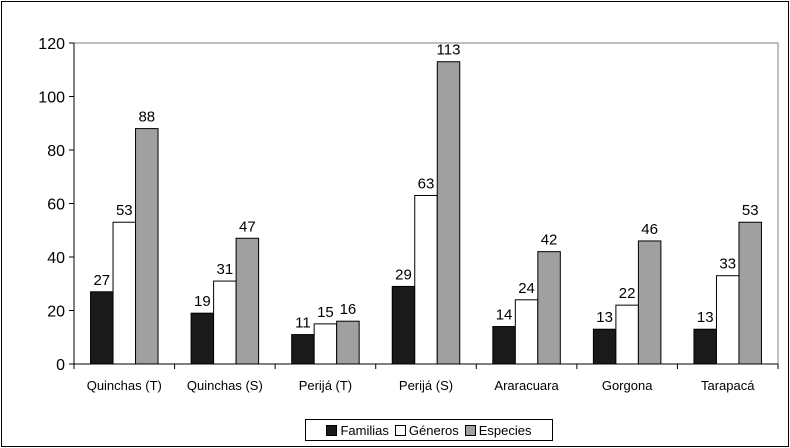 The height and width of the screenshot is (448, 790). Describe the element at coordinates (202, 301) in the screenshot. I see `data-label: 19` at that location.